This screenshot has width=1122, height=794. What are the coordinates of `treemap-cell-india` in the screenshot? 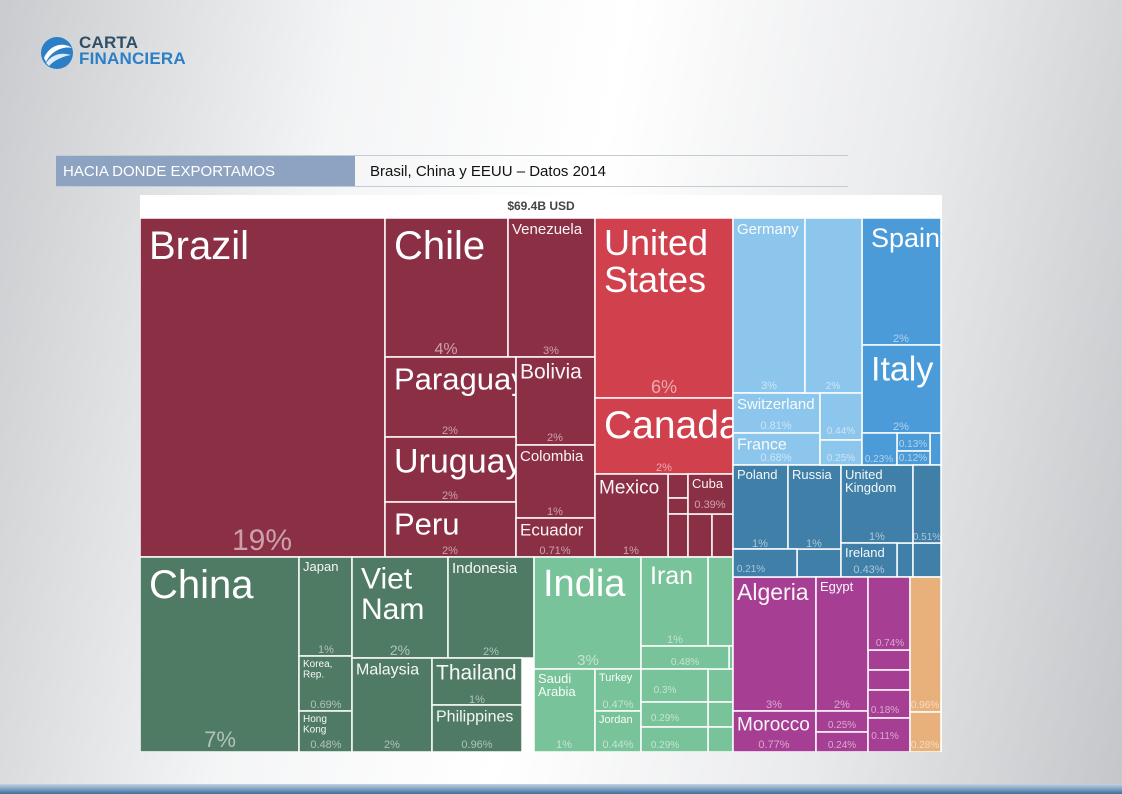 It's located at (587, 613).